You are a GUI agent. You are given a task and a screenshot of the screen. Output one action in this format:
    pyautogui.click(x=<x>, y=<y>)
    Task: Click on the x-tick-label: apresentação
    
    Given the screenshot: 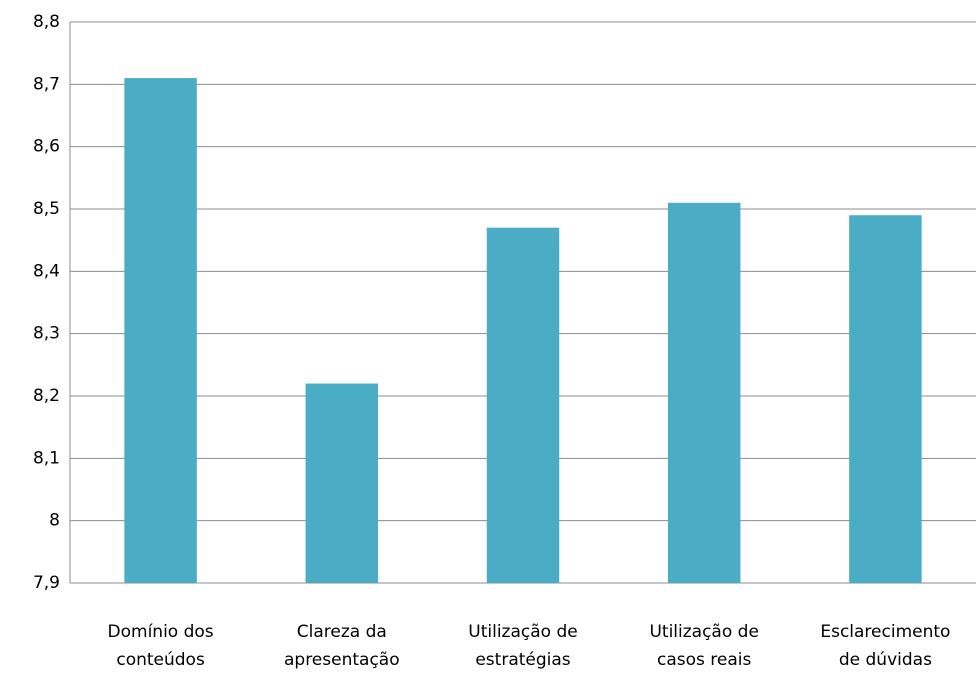 What is the action you would take?
    pyautogui.click(x=342, y=660)
    